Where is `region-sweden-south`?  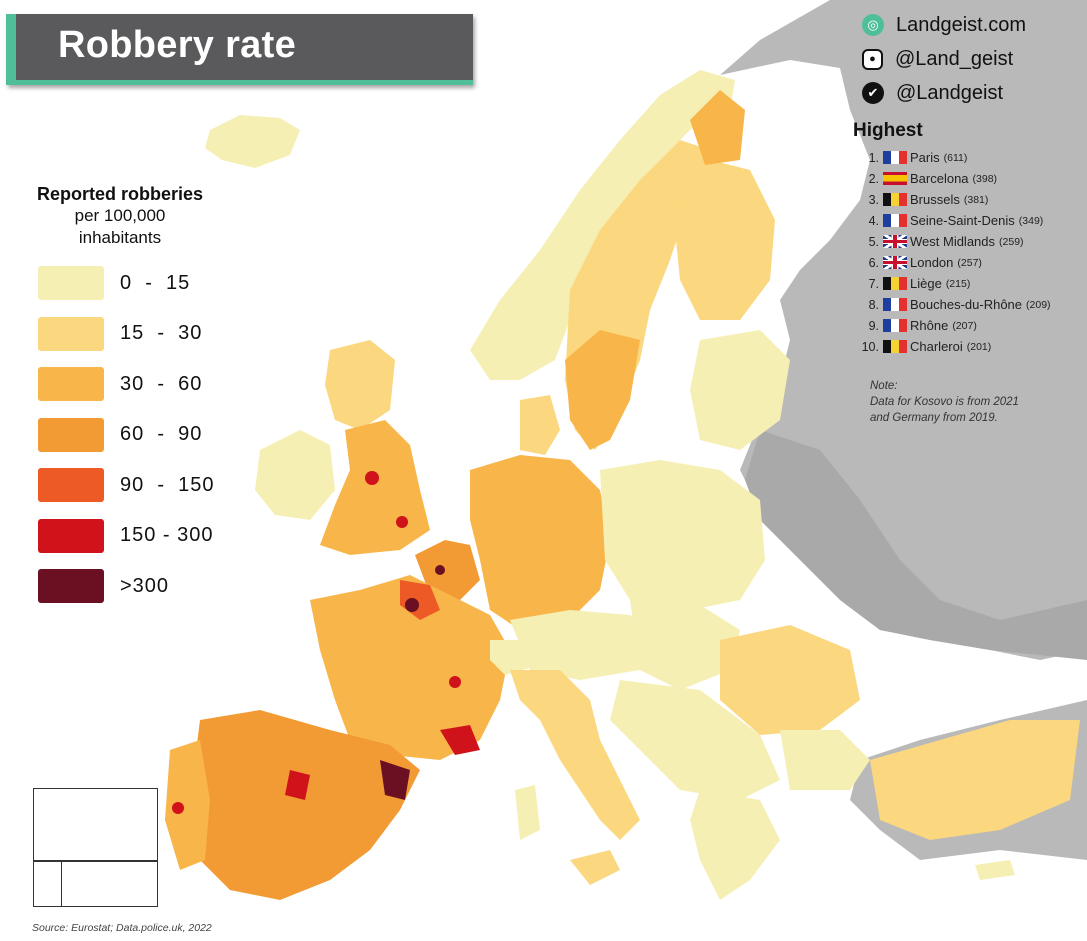
region-sweden-south is located at coordinates (602, 390).